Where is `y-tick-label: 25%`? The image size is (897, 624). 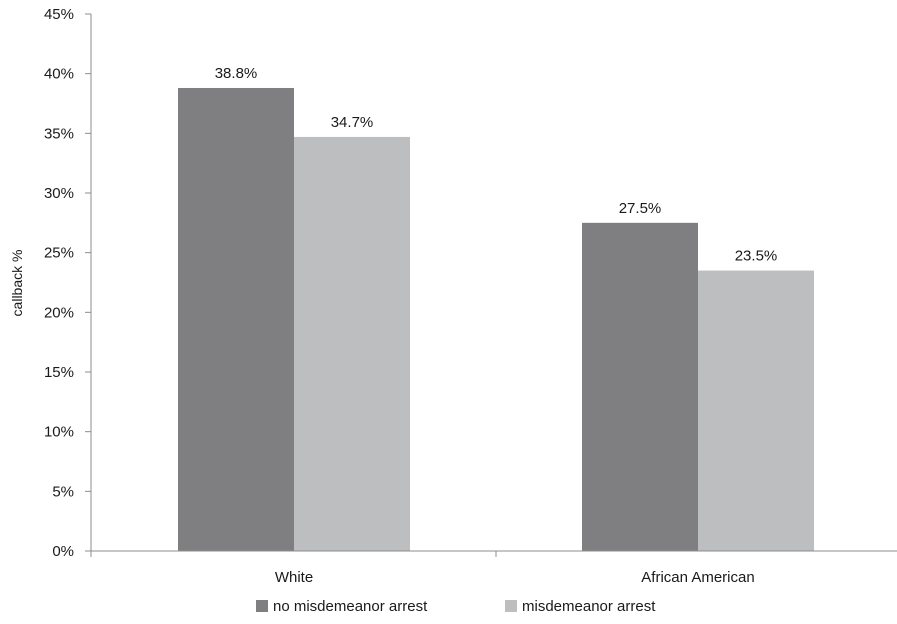
y-tick-label: 25% is located at coordinates (59, 253).